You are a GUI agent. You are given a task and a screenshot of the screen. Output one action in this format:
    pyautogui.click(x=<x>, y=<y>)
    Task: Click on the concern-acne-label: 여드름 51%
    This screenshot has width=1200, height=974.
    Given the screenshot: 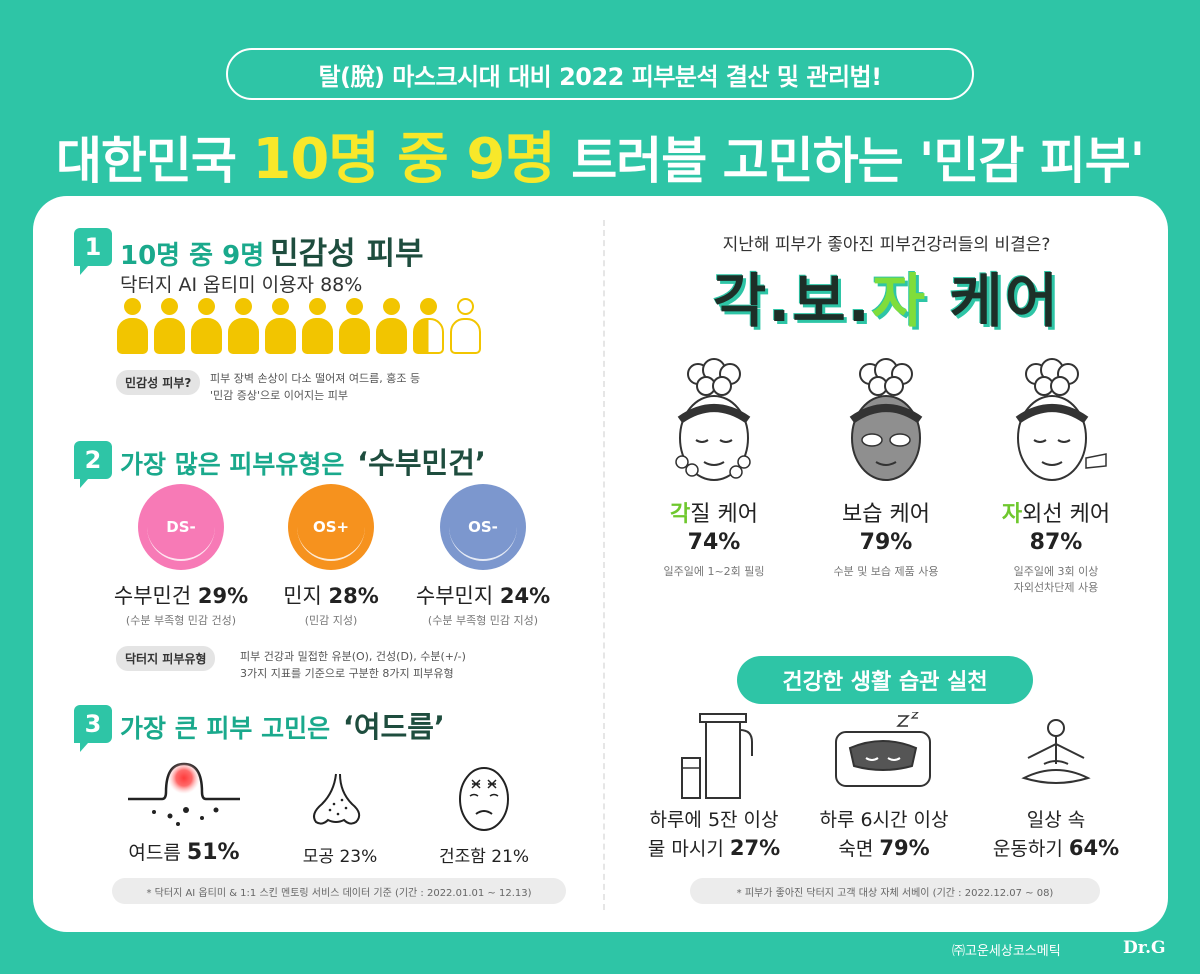 What is the action you would take?
    pyautogui.click(x=184, y=852)
    